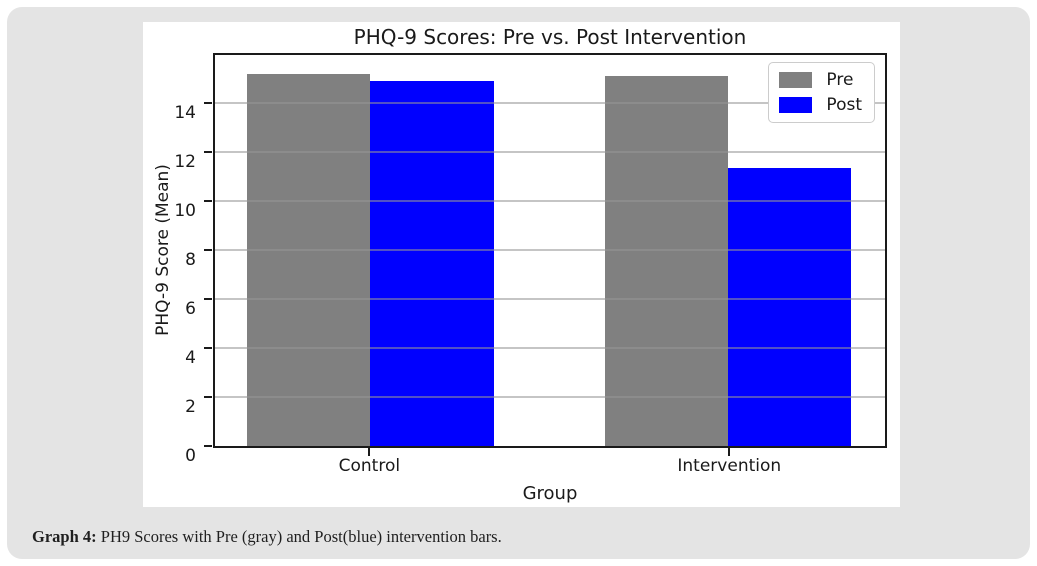 This screenshot has height=566, width=1037. I want to click on legend-item-pre: Pre, so click(820, 80).